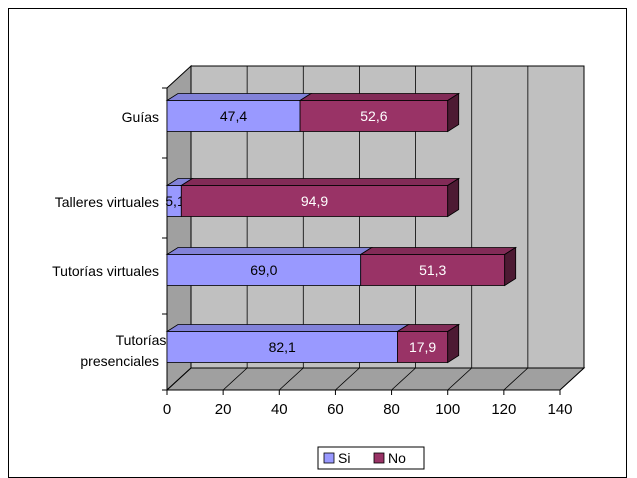  Describe the element at coordinates (175, 201) in the screenshot. I see `data-label: 5,1` at that location.